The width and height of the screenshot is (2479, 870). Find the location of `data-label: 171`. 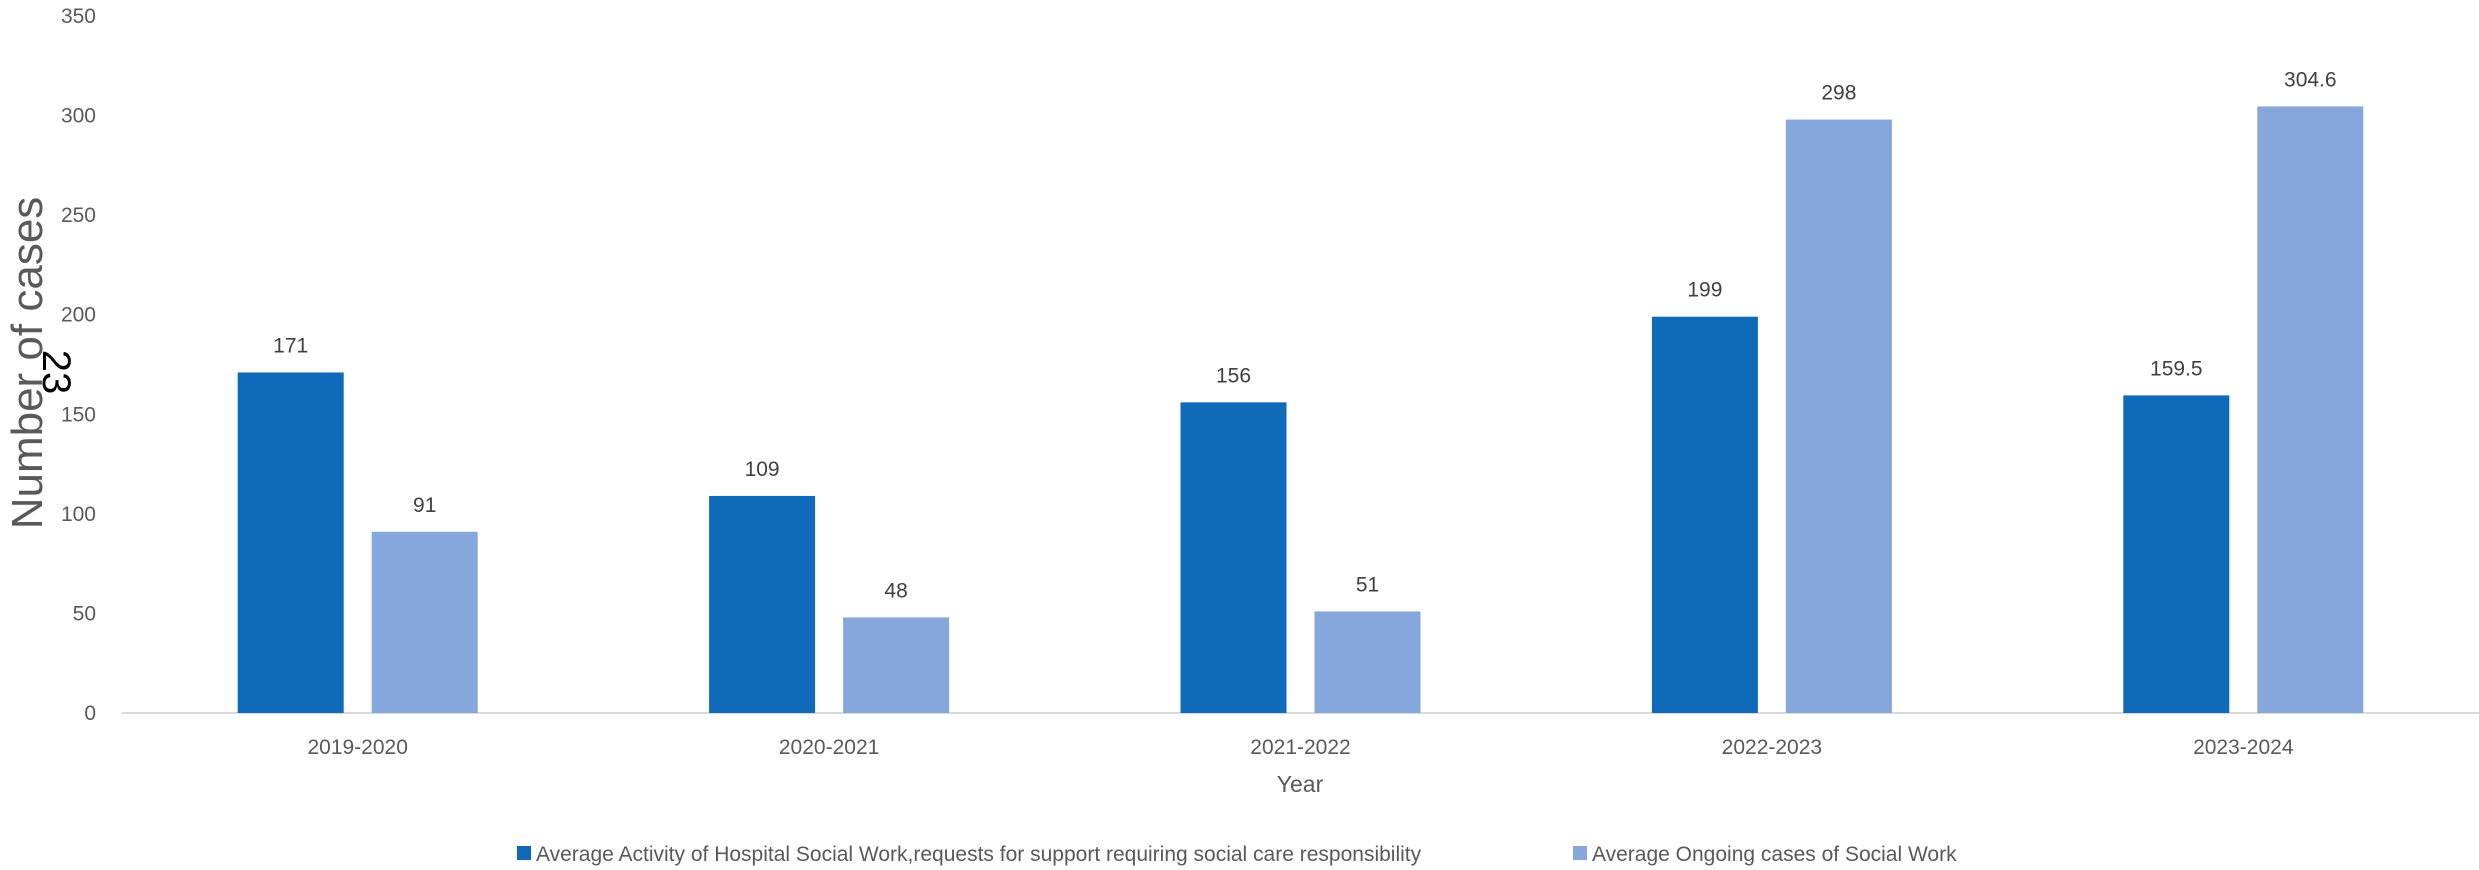

data-label: 171 is located at coordinates (290, 345).